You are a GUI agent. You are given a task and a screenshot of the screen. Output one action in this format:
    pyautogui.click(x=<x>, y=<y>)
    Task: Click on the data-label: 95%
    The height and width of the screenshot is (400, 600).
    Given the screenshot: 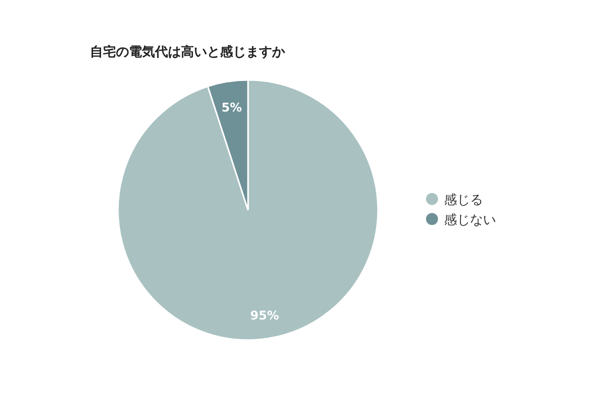 What is the action you would take?
    pyautogui.click(x=265, y=315)
    